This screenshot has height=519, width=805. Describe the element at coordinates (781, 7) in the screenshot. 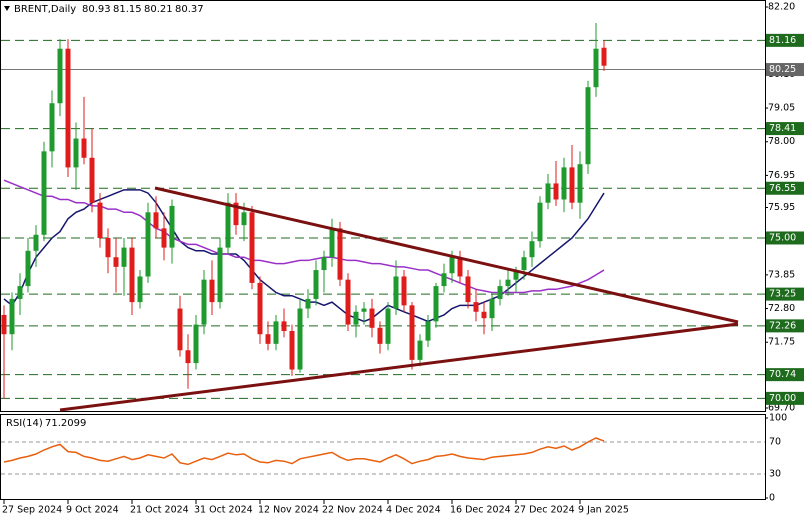

I see `y-tick-label: 82.20` at that location.